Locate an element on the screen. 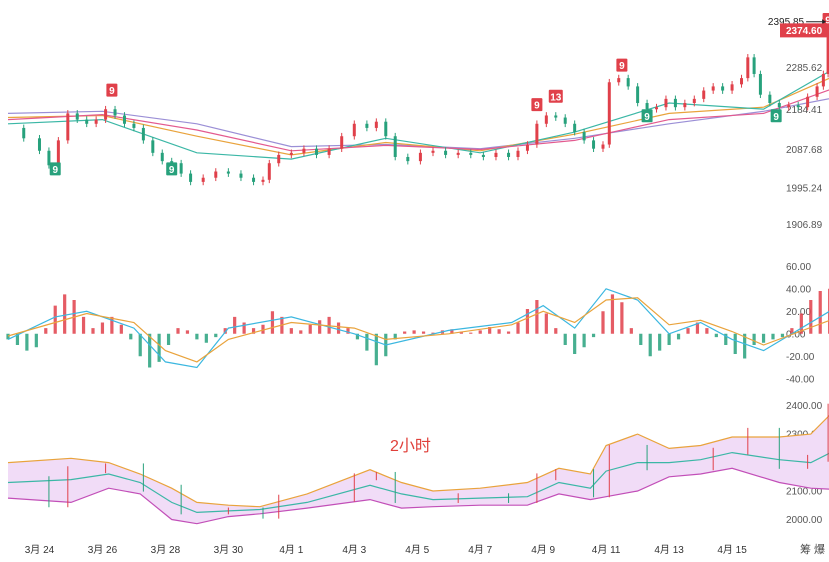 This screenshot has width=829, height=562. price-y-tick-label: 1906.89 is located at coordinates (804, 225).